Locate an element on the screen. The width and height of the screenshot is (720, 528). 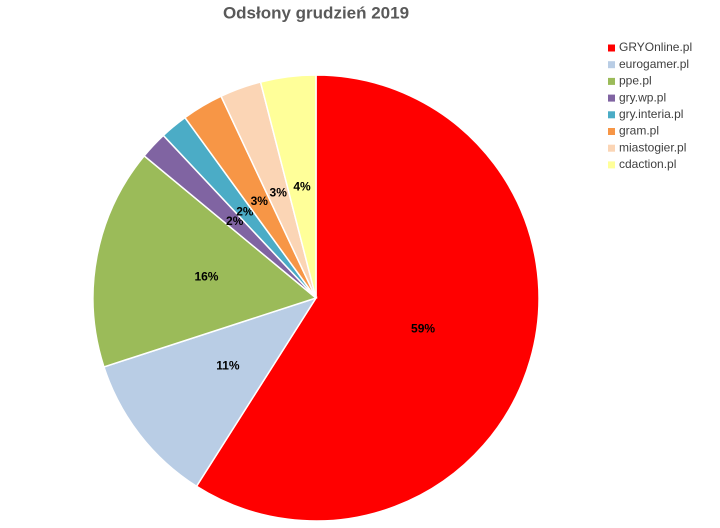
legend-label: eurogamer.pl is located at coordinates (654, 64).